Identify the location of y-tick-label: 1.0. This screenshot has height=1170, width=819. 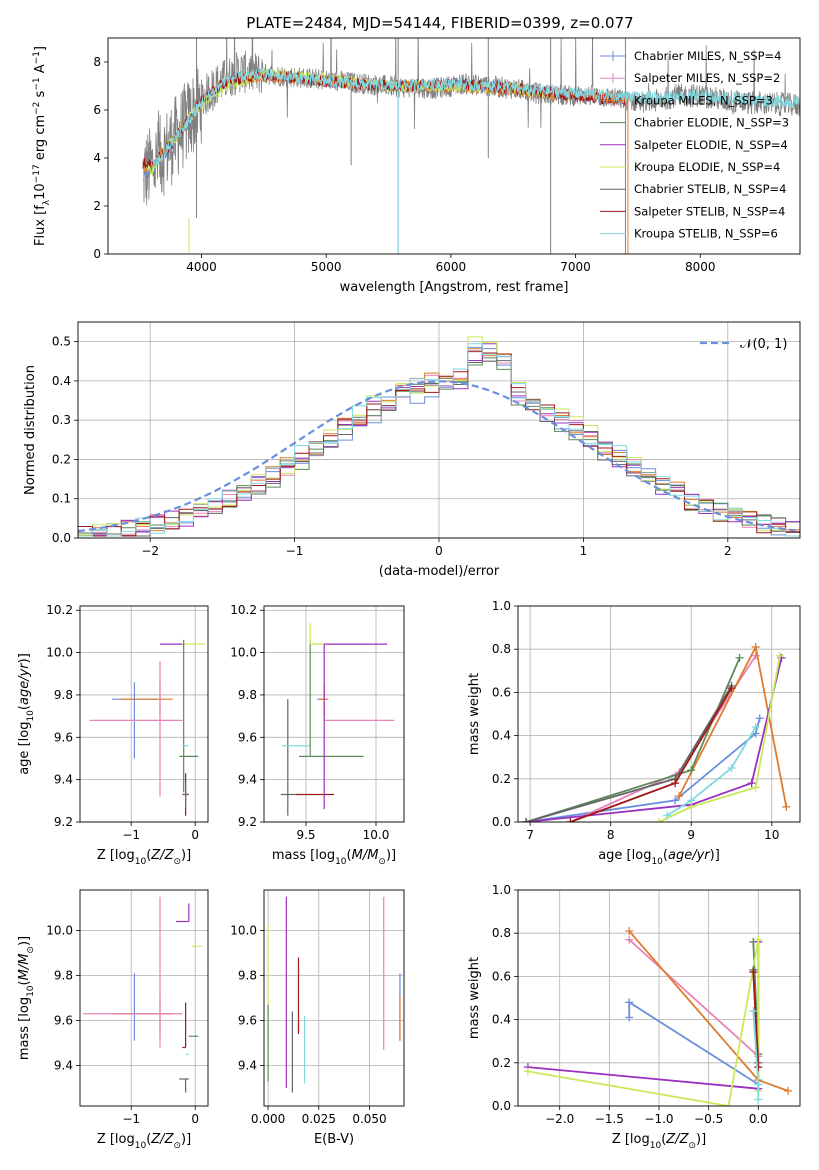
(501, 606).